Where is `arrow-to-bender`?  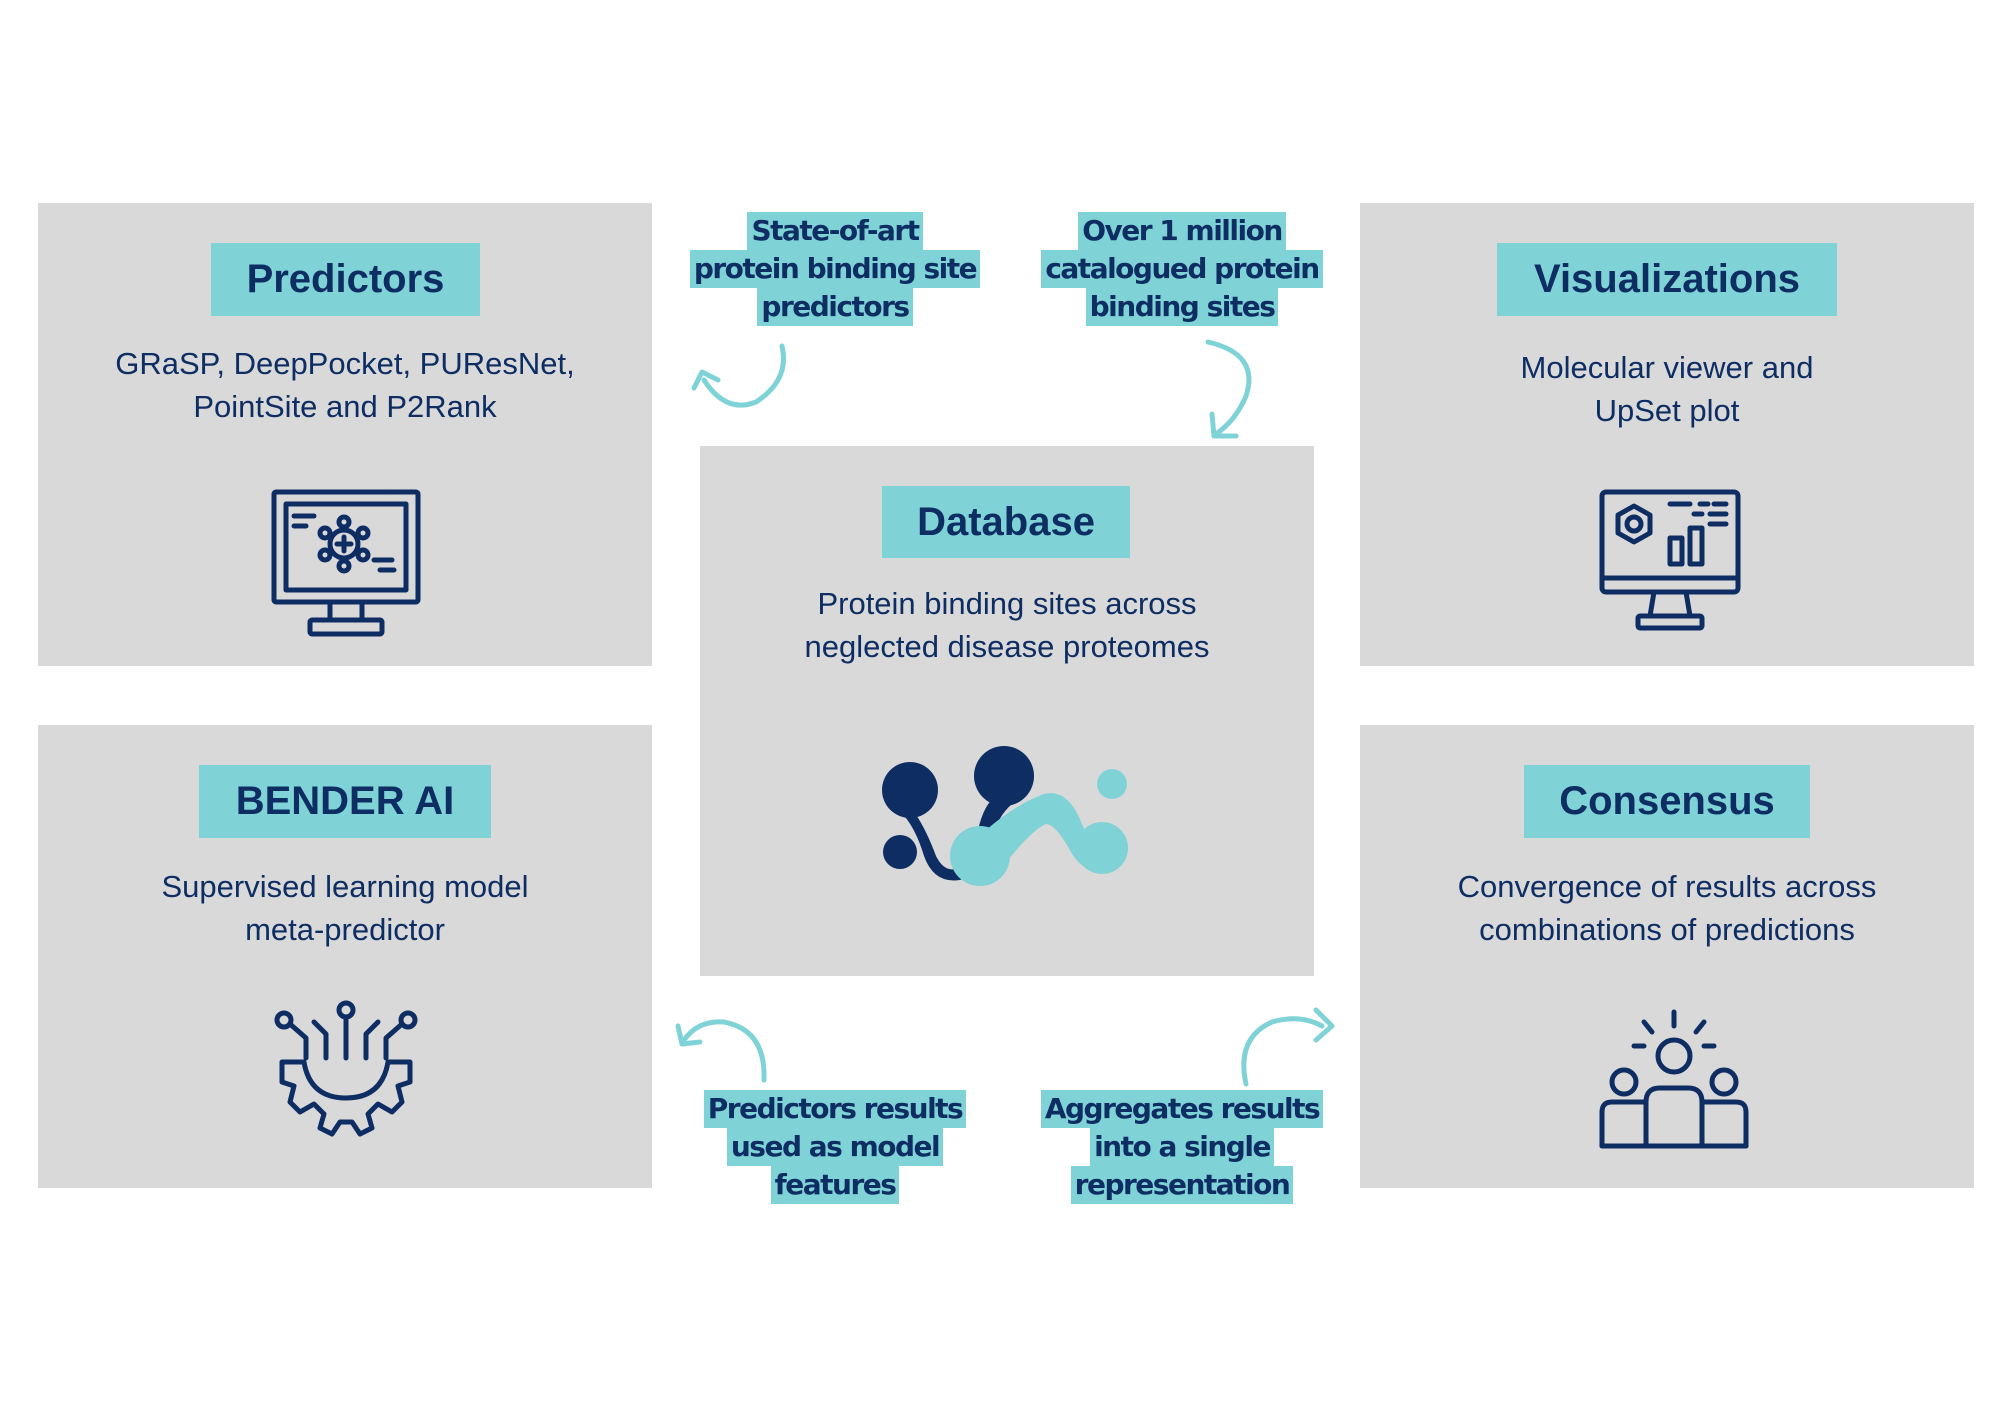
arrow-to-bender is located at coordinates (721, 1051).